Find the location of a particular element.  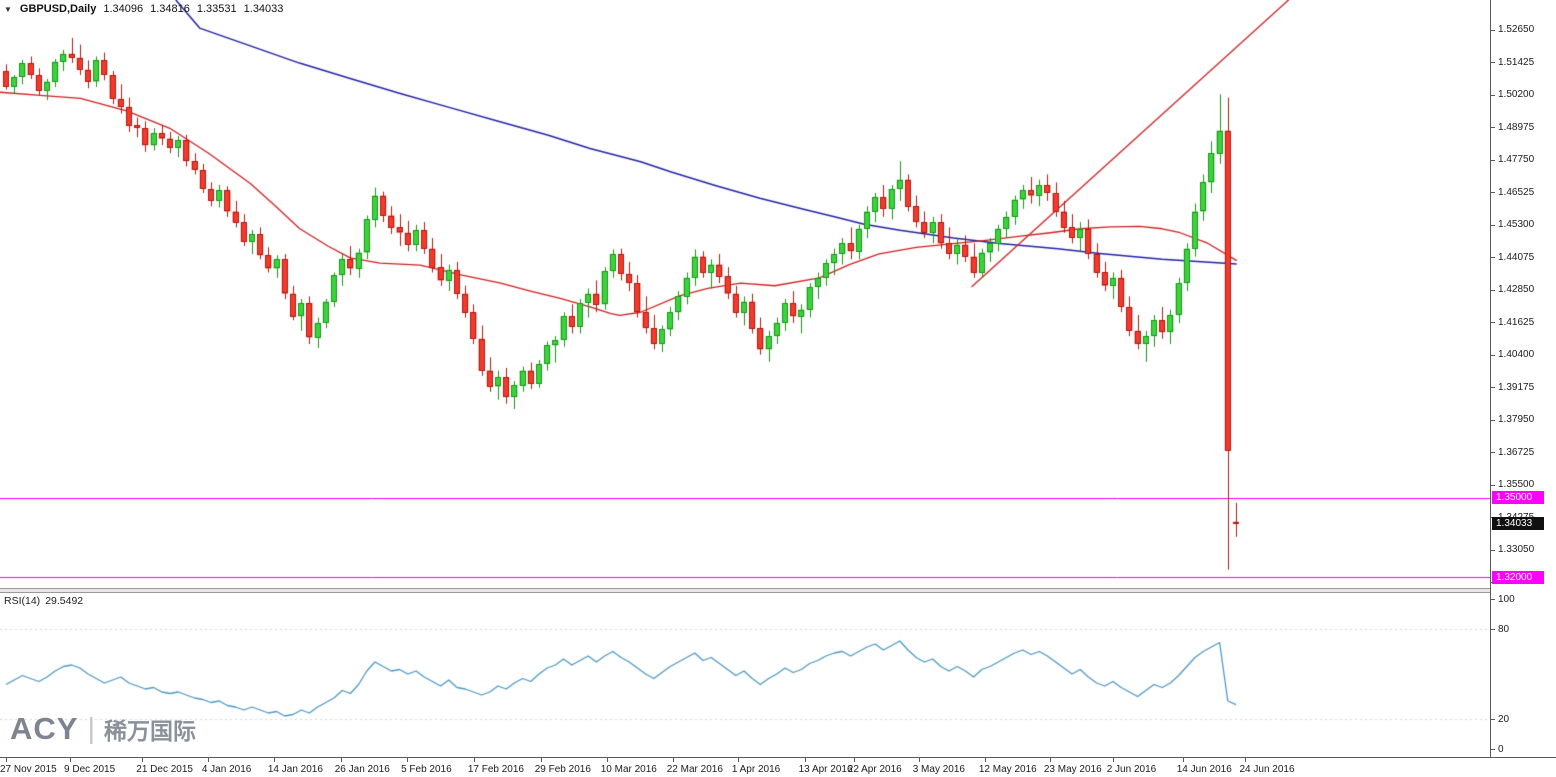

price-axis-label: 1.36725 is located at coordinates (1516, 452).